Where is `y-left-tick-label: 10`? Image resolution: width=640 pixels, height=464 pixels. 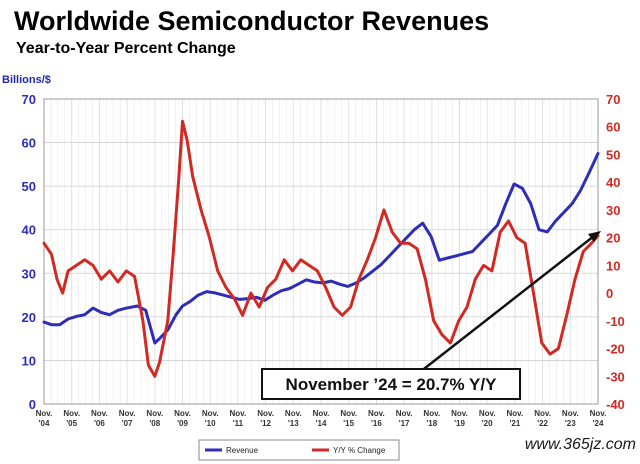
y-left-tick-label: 10 is located at coordinates (29, 360).